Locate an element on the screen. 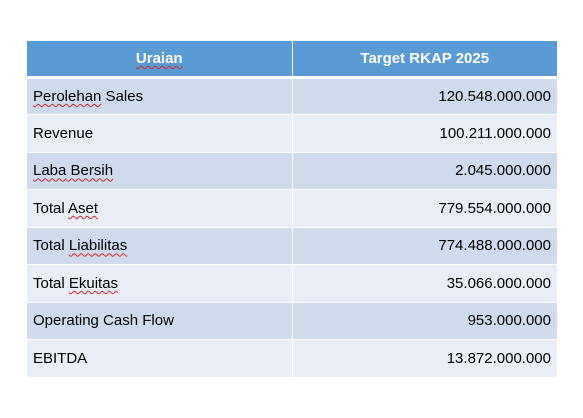  row-label: EBITDA is located at coordinates (160, 358).